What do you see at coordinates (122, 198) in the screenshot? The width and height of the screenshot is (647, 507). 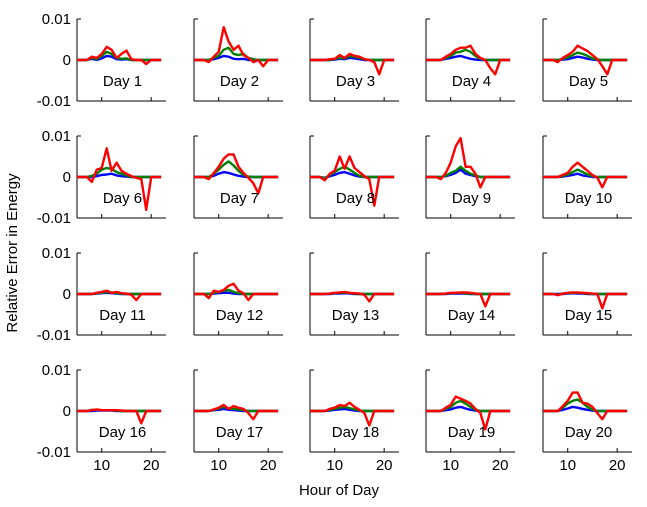 I see `panel-label: Day 6` at bounding box center [122, 198].